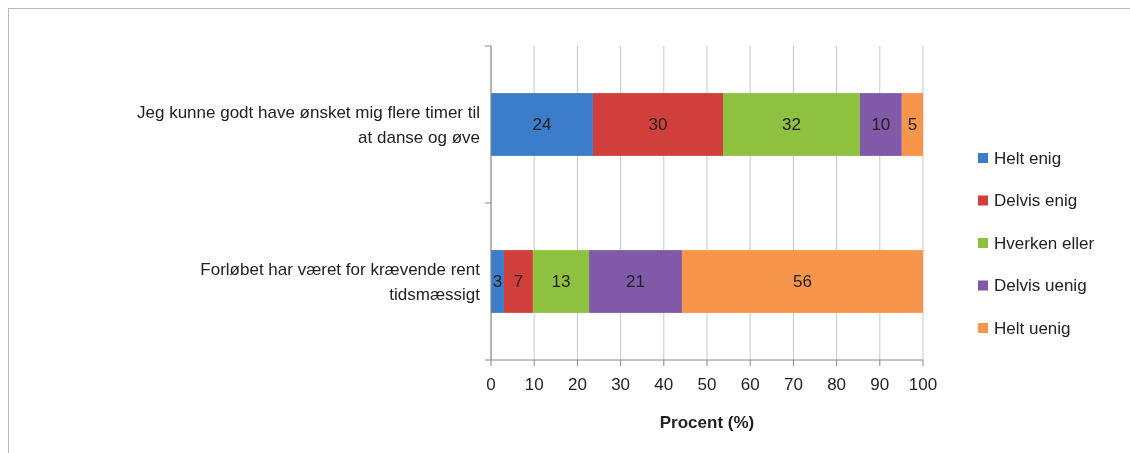 Image resolution: width=1130 pixels, height=453 pixels. What do you see at coordinates (837, 384) in the screenshot?
I see `x-tick-label: 80` at bounding box center [837, 384].